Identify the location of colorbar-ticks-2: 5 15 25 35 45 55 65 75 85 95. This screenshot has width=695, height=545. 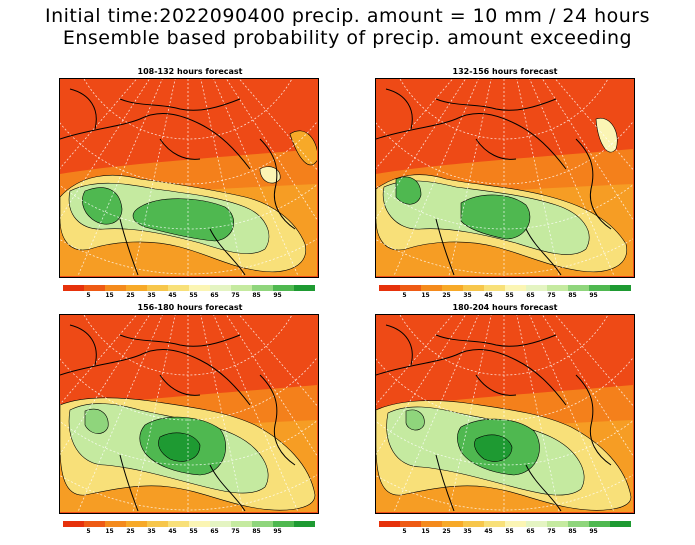
(504, 296).